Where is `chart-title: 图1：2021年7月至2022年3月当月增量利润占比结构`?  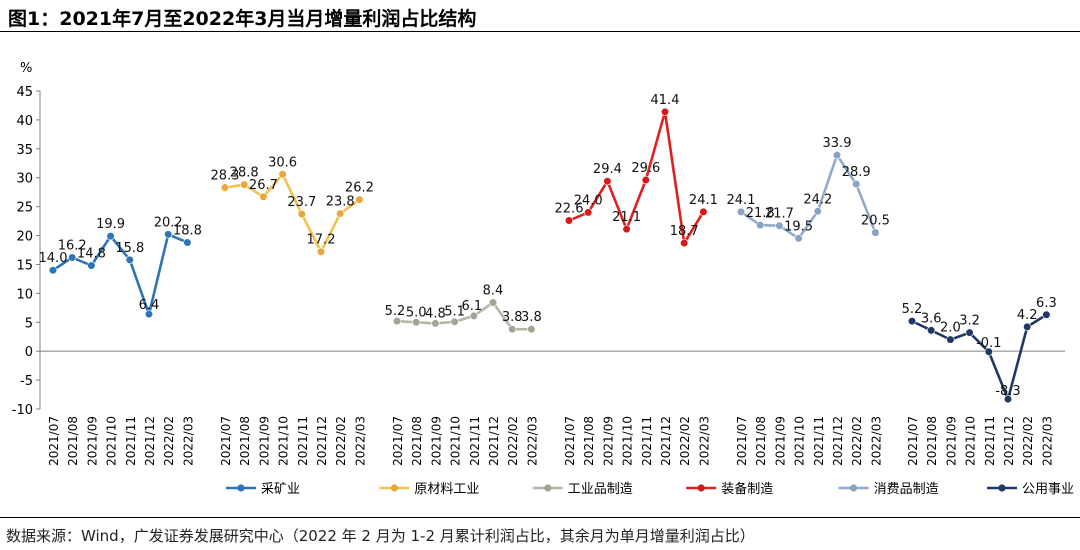
chart-title: 图1：2021年7月至2022年3月当月增量利润占比结构 is located at coordinates (242, 19).